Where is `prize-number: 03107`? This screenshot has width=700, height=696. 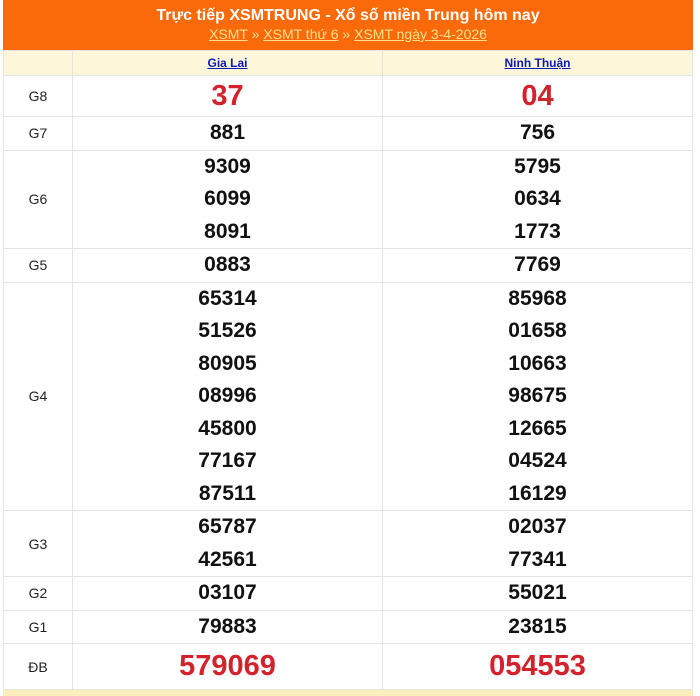 prize-number: 03107 is located at coordinates (227, 592).